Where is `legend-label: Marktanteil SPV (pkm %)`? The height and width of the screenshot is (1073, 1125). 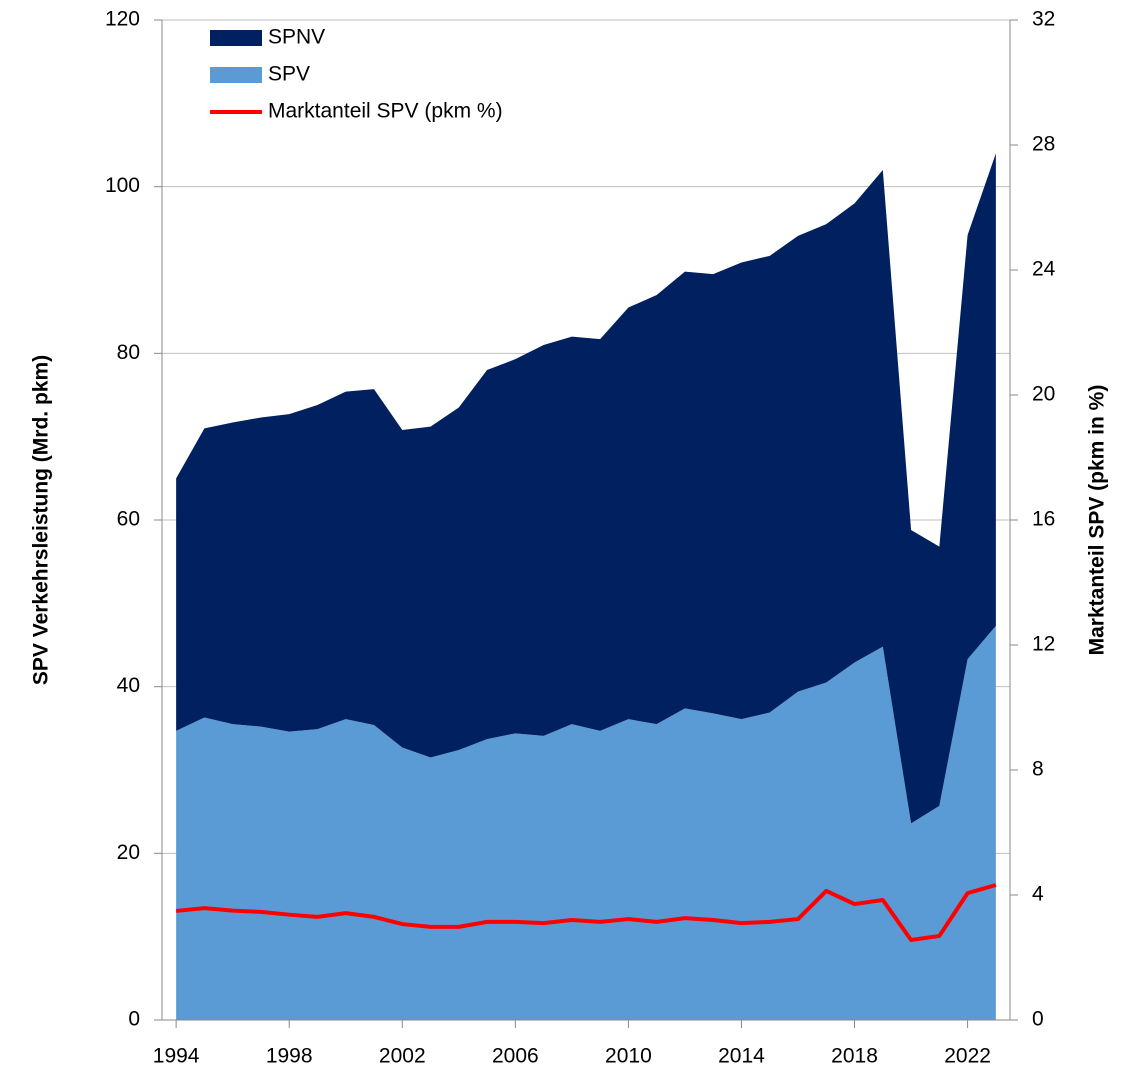 legend-label: Marktanteil SPV (pkm %) is located at coordinates (385, 111).